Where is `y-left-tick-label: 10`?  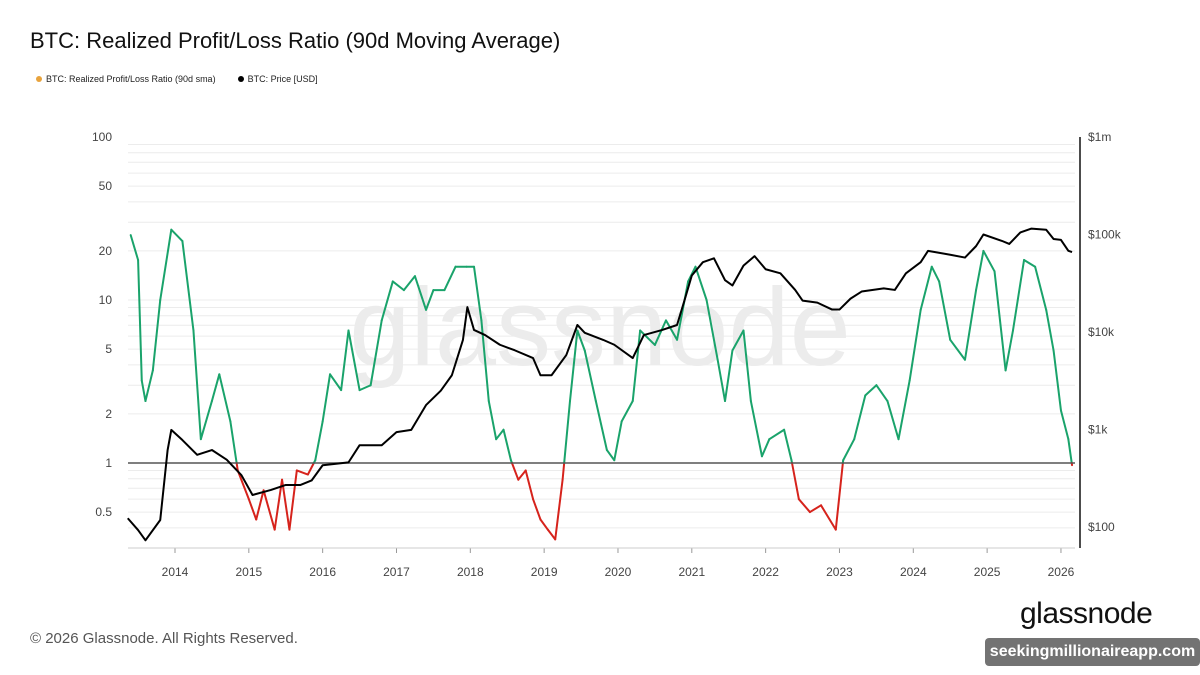
y-left-tick-label: 10 is located at coordinates (106, 300).